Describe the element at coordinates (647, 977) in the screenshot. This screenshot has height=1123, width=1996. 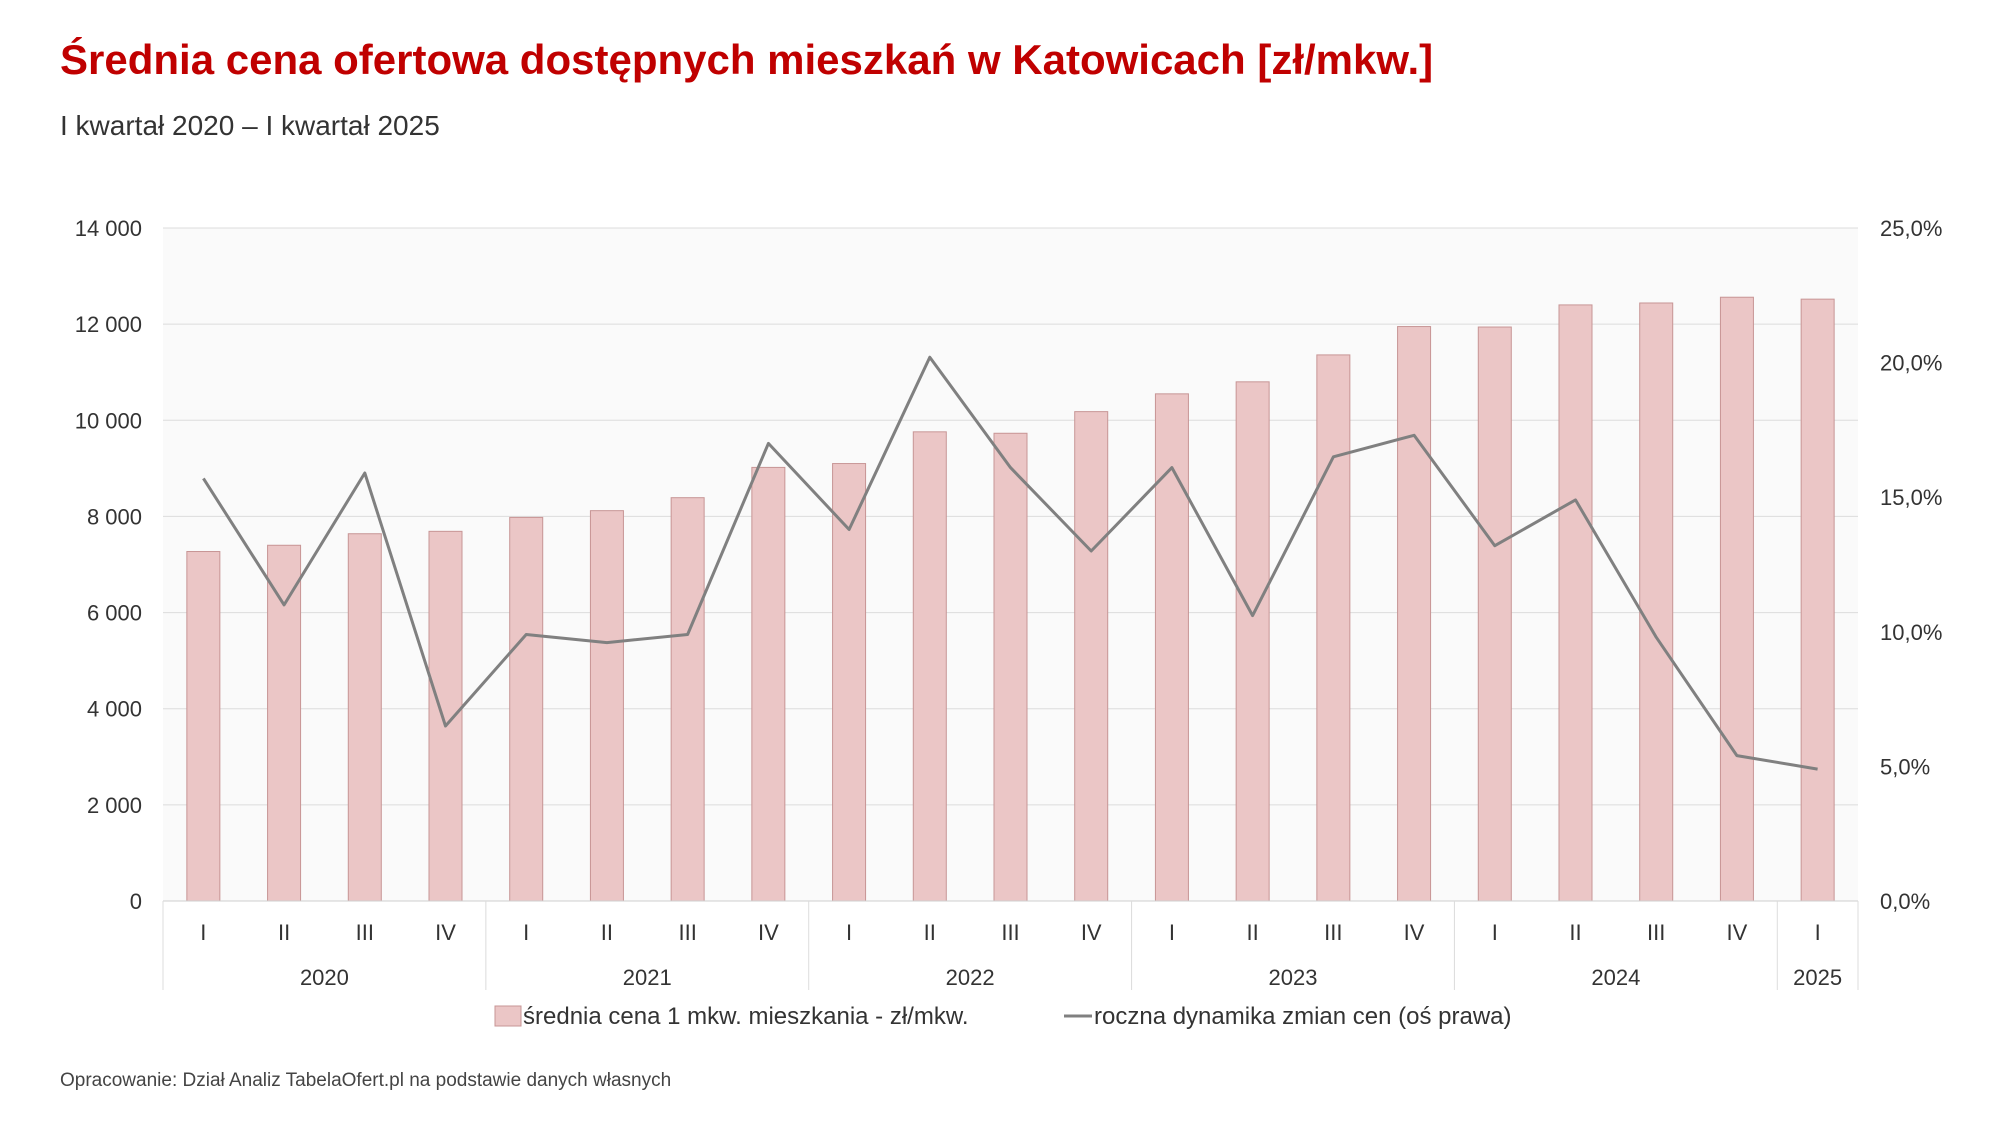
I see `year-label: 2021` at that location.